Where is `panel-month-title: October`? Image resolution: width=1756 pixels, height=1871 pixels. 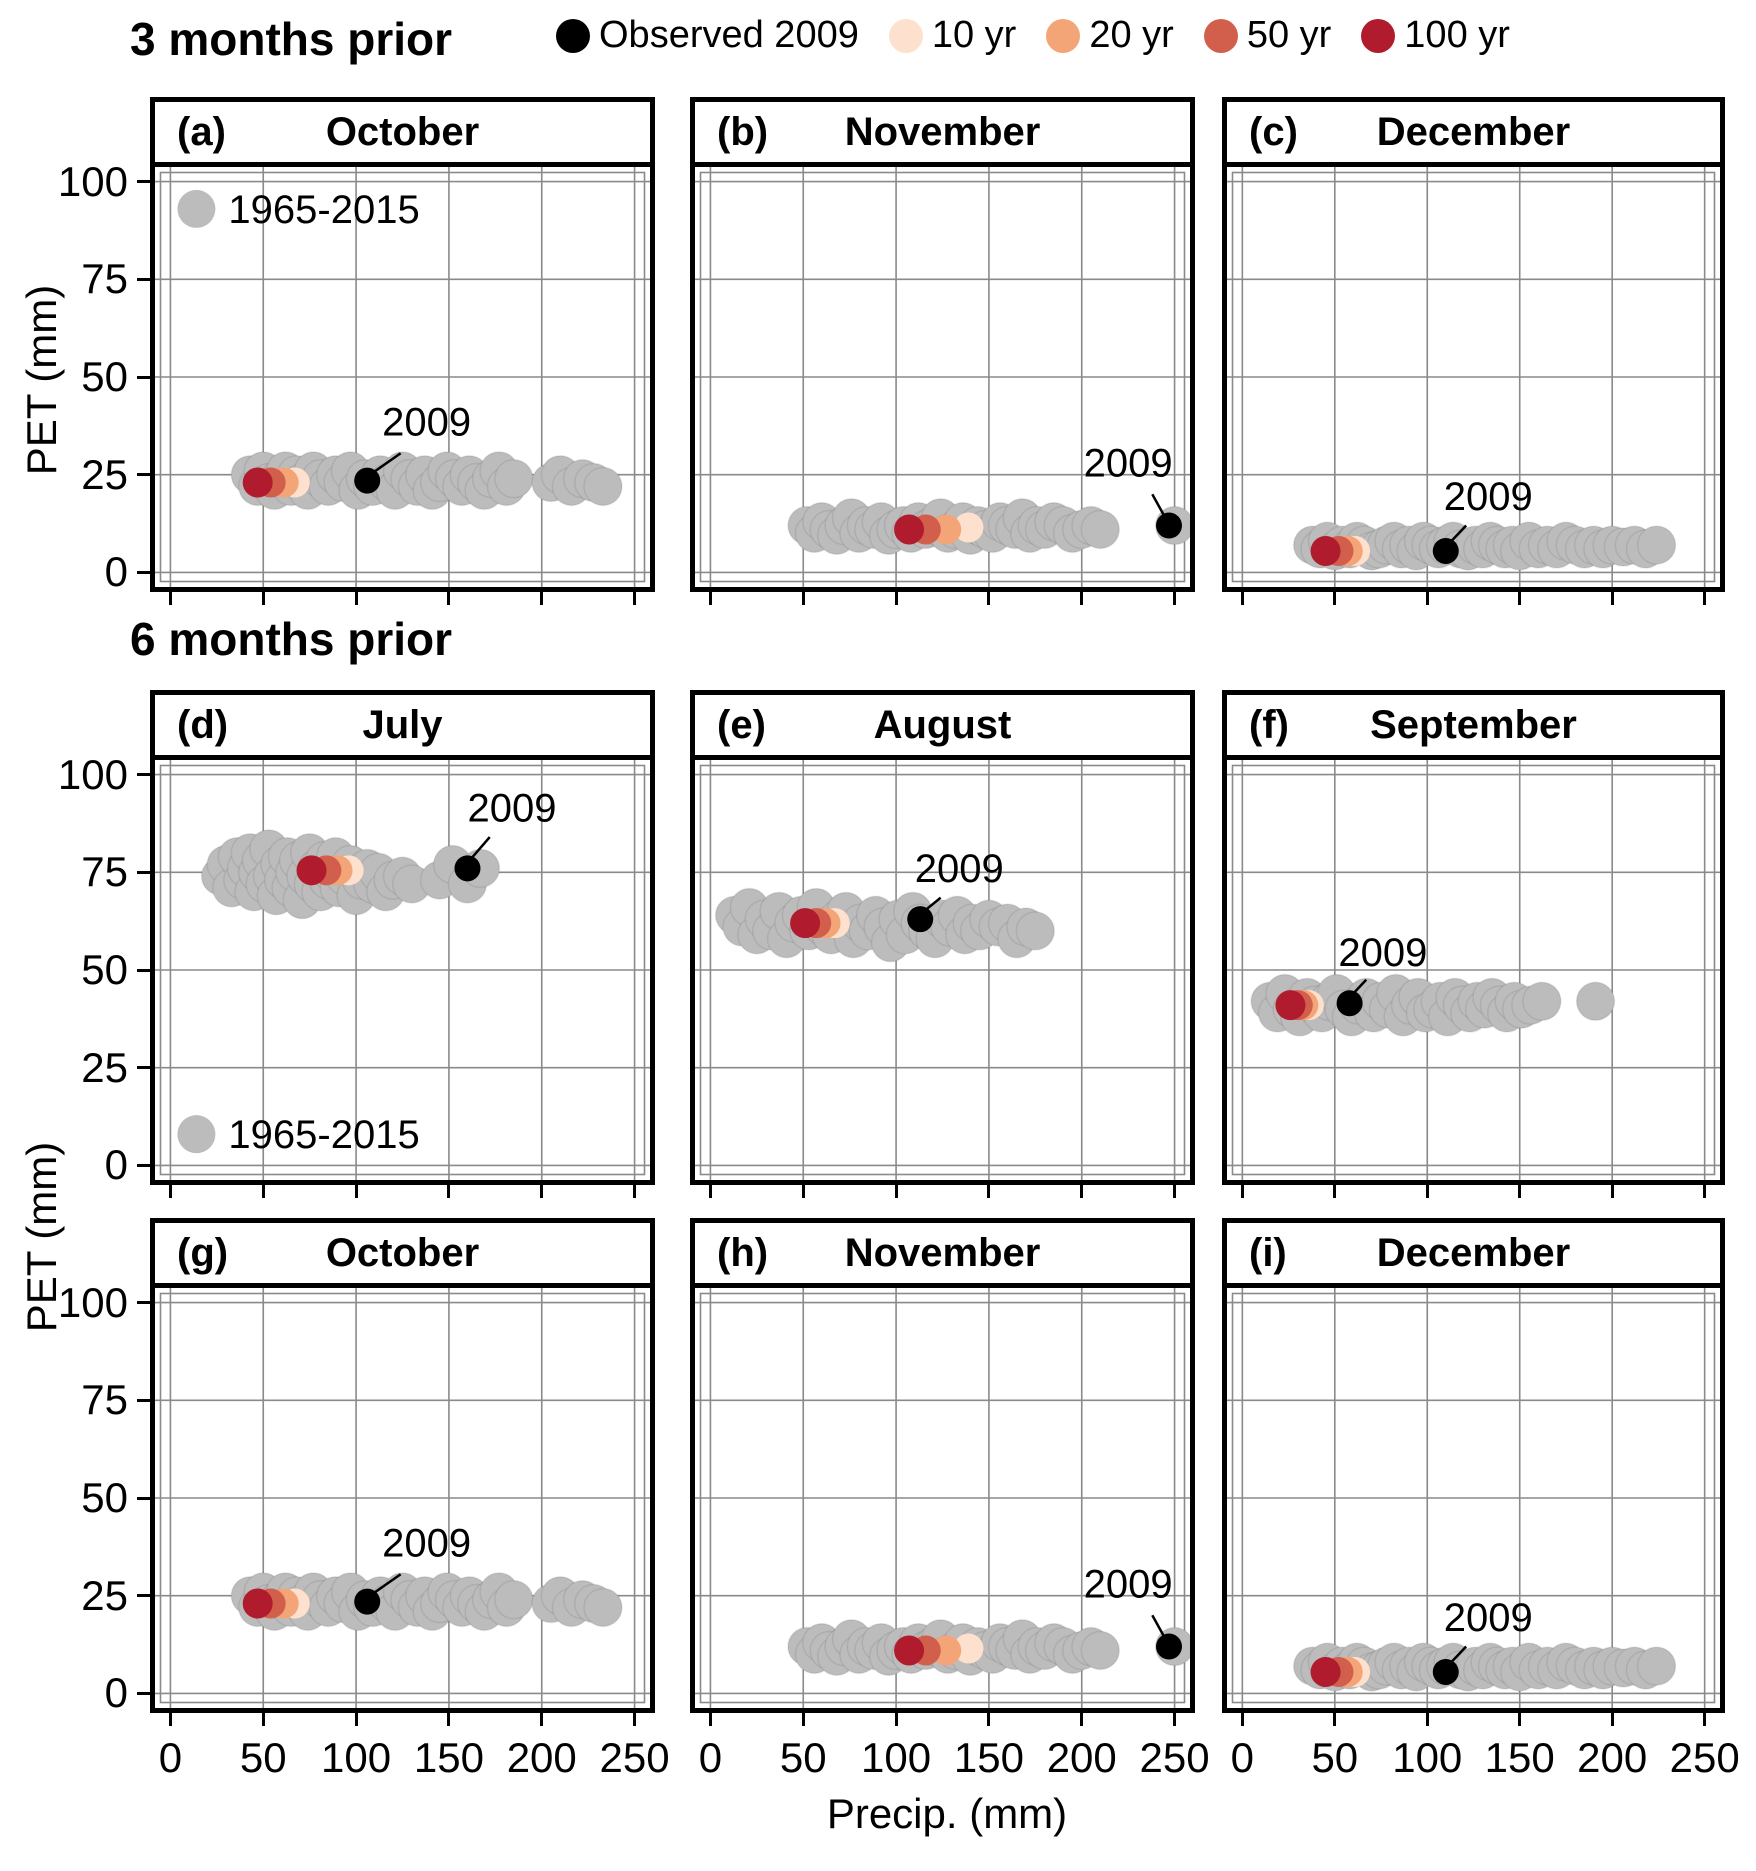
panel-month-title: October is located at coordinates (402, 131).